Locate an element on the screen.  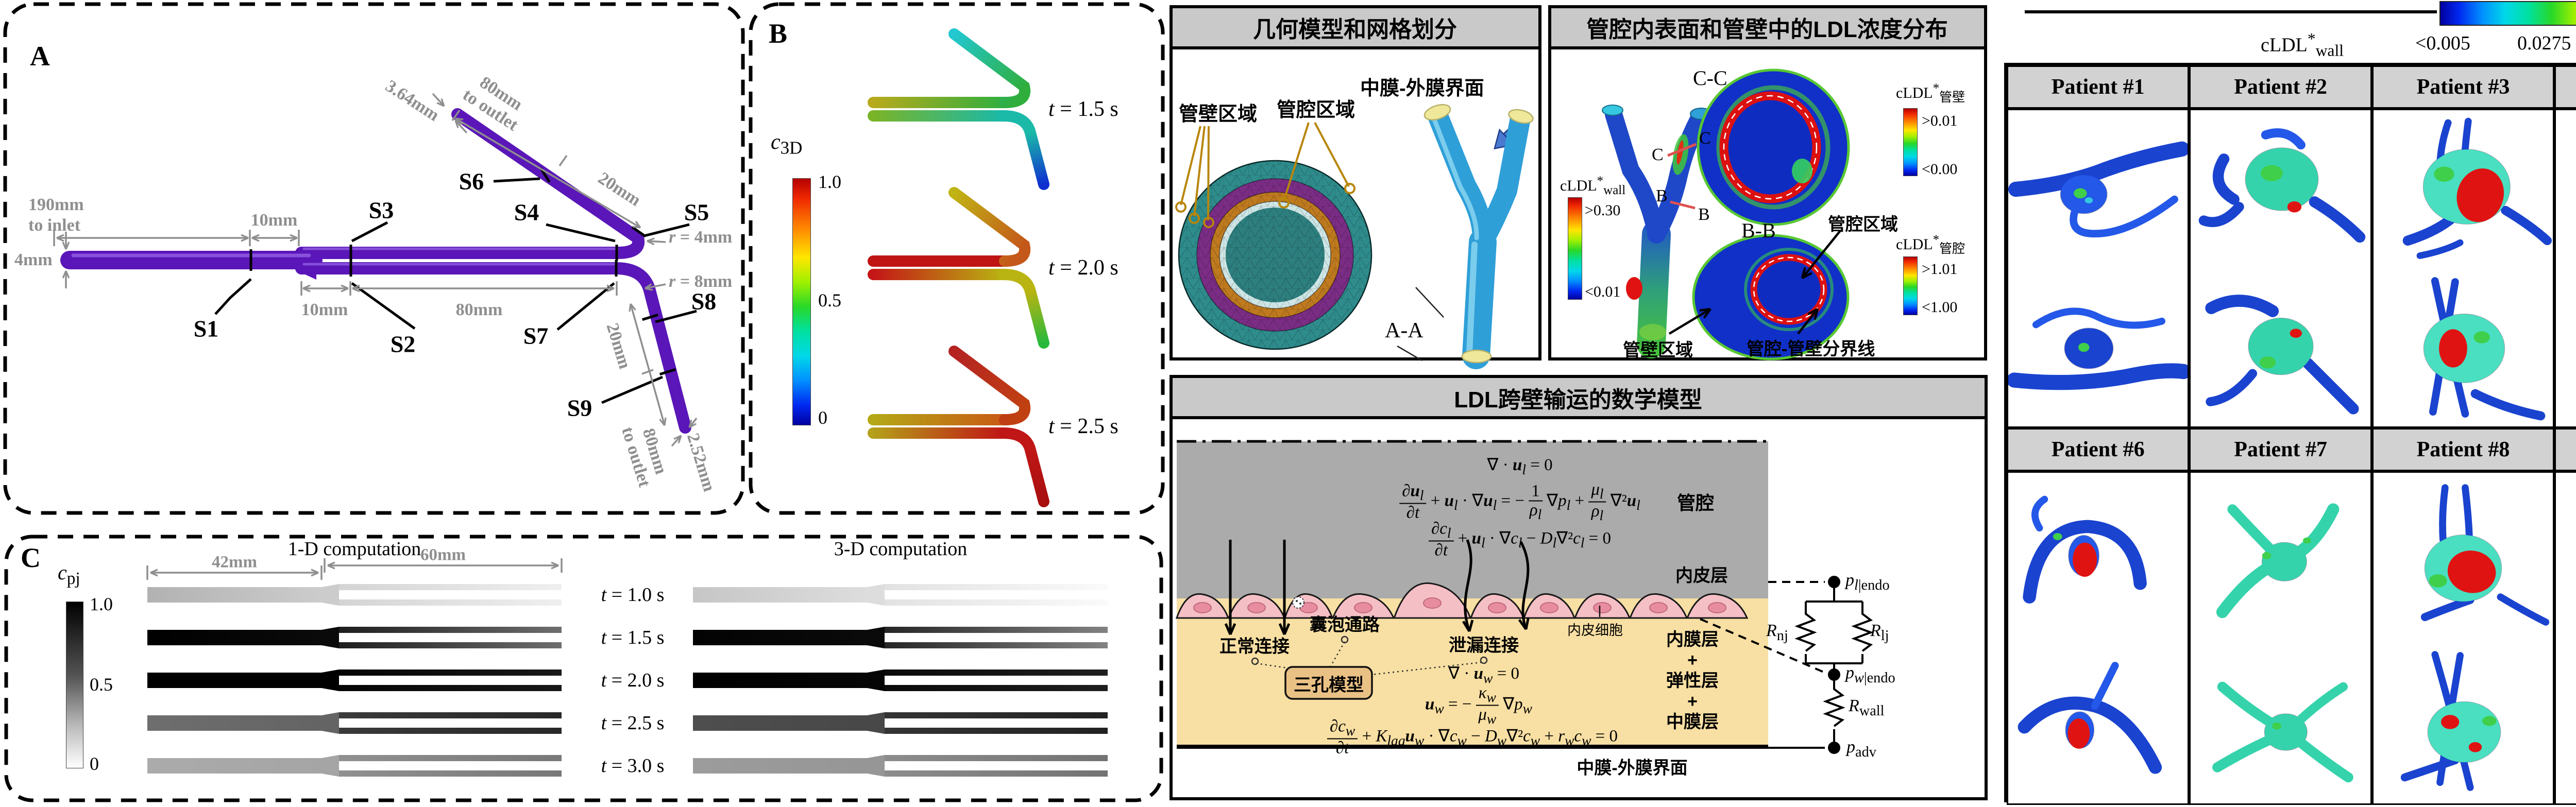
c-dim-60mm: 60mm is located at coordinates (443, 554).